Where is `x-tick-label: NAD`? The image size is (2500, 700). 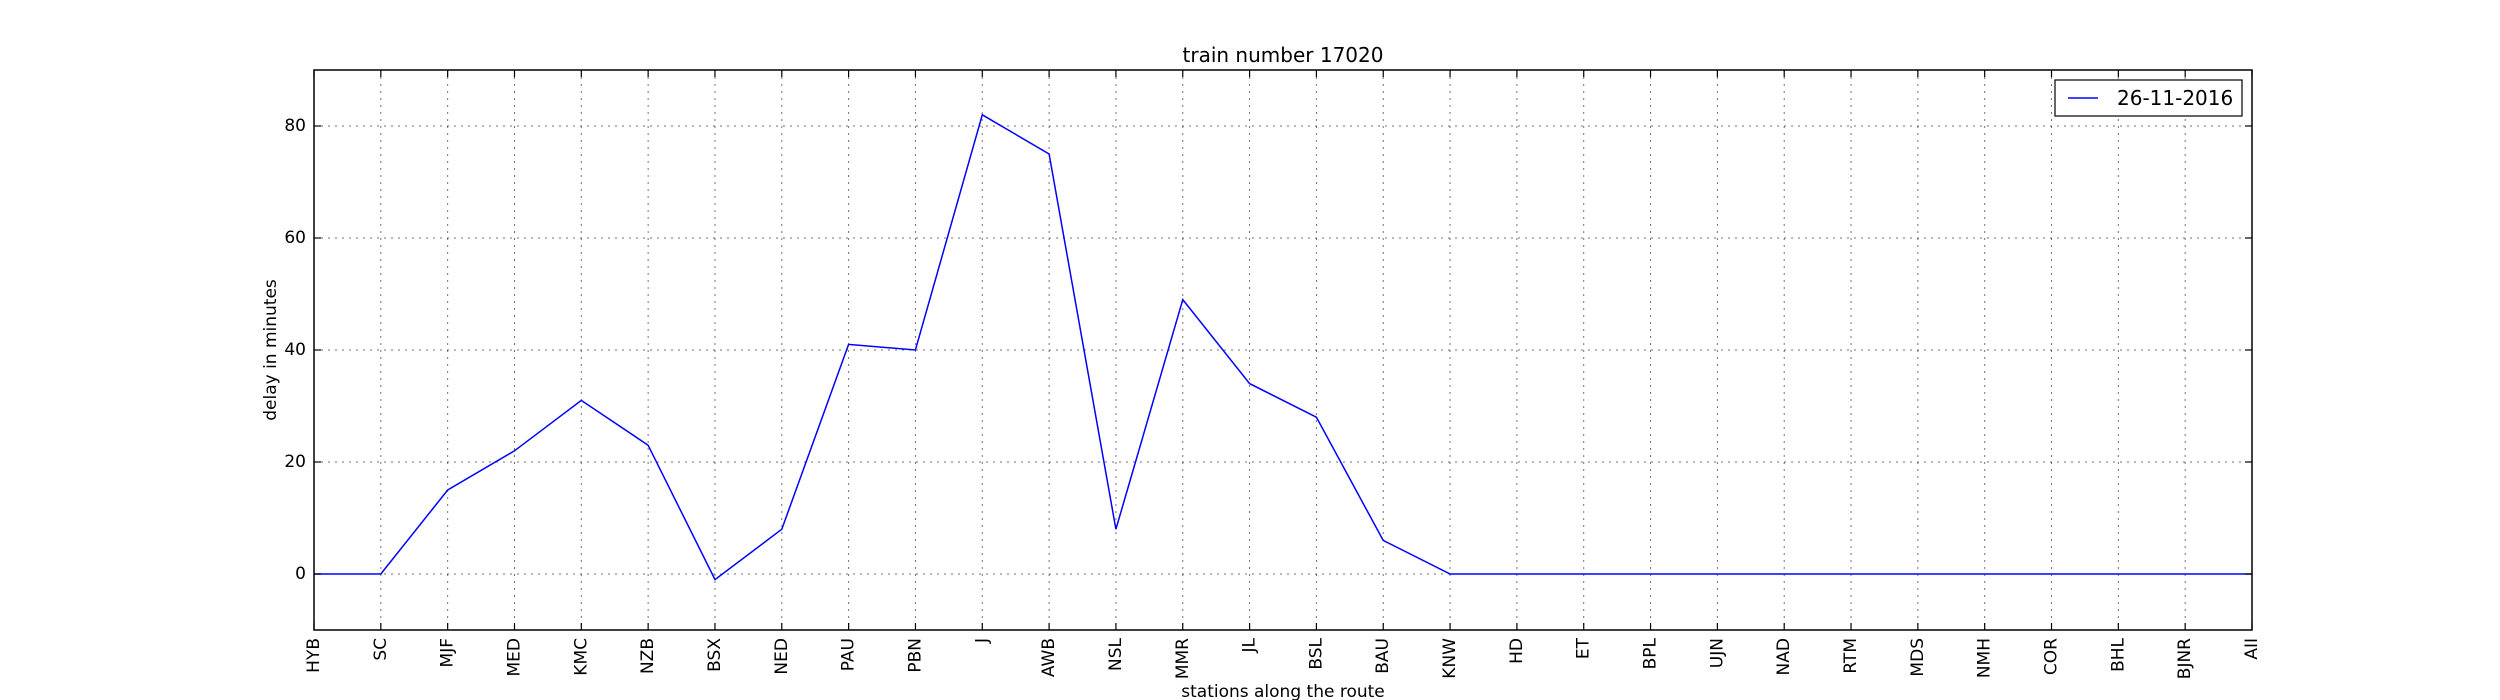
x-tick-label: NAD is located at coordinates (1784, 656).